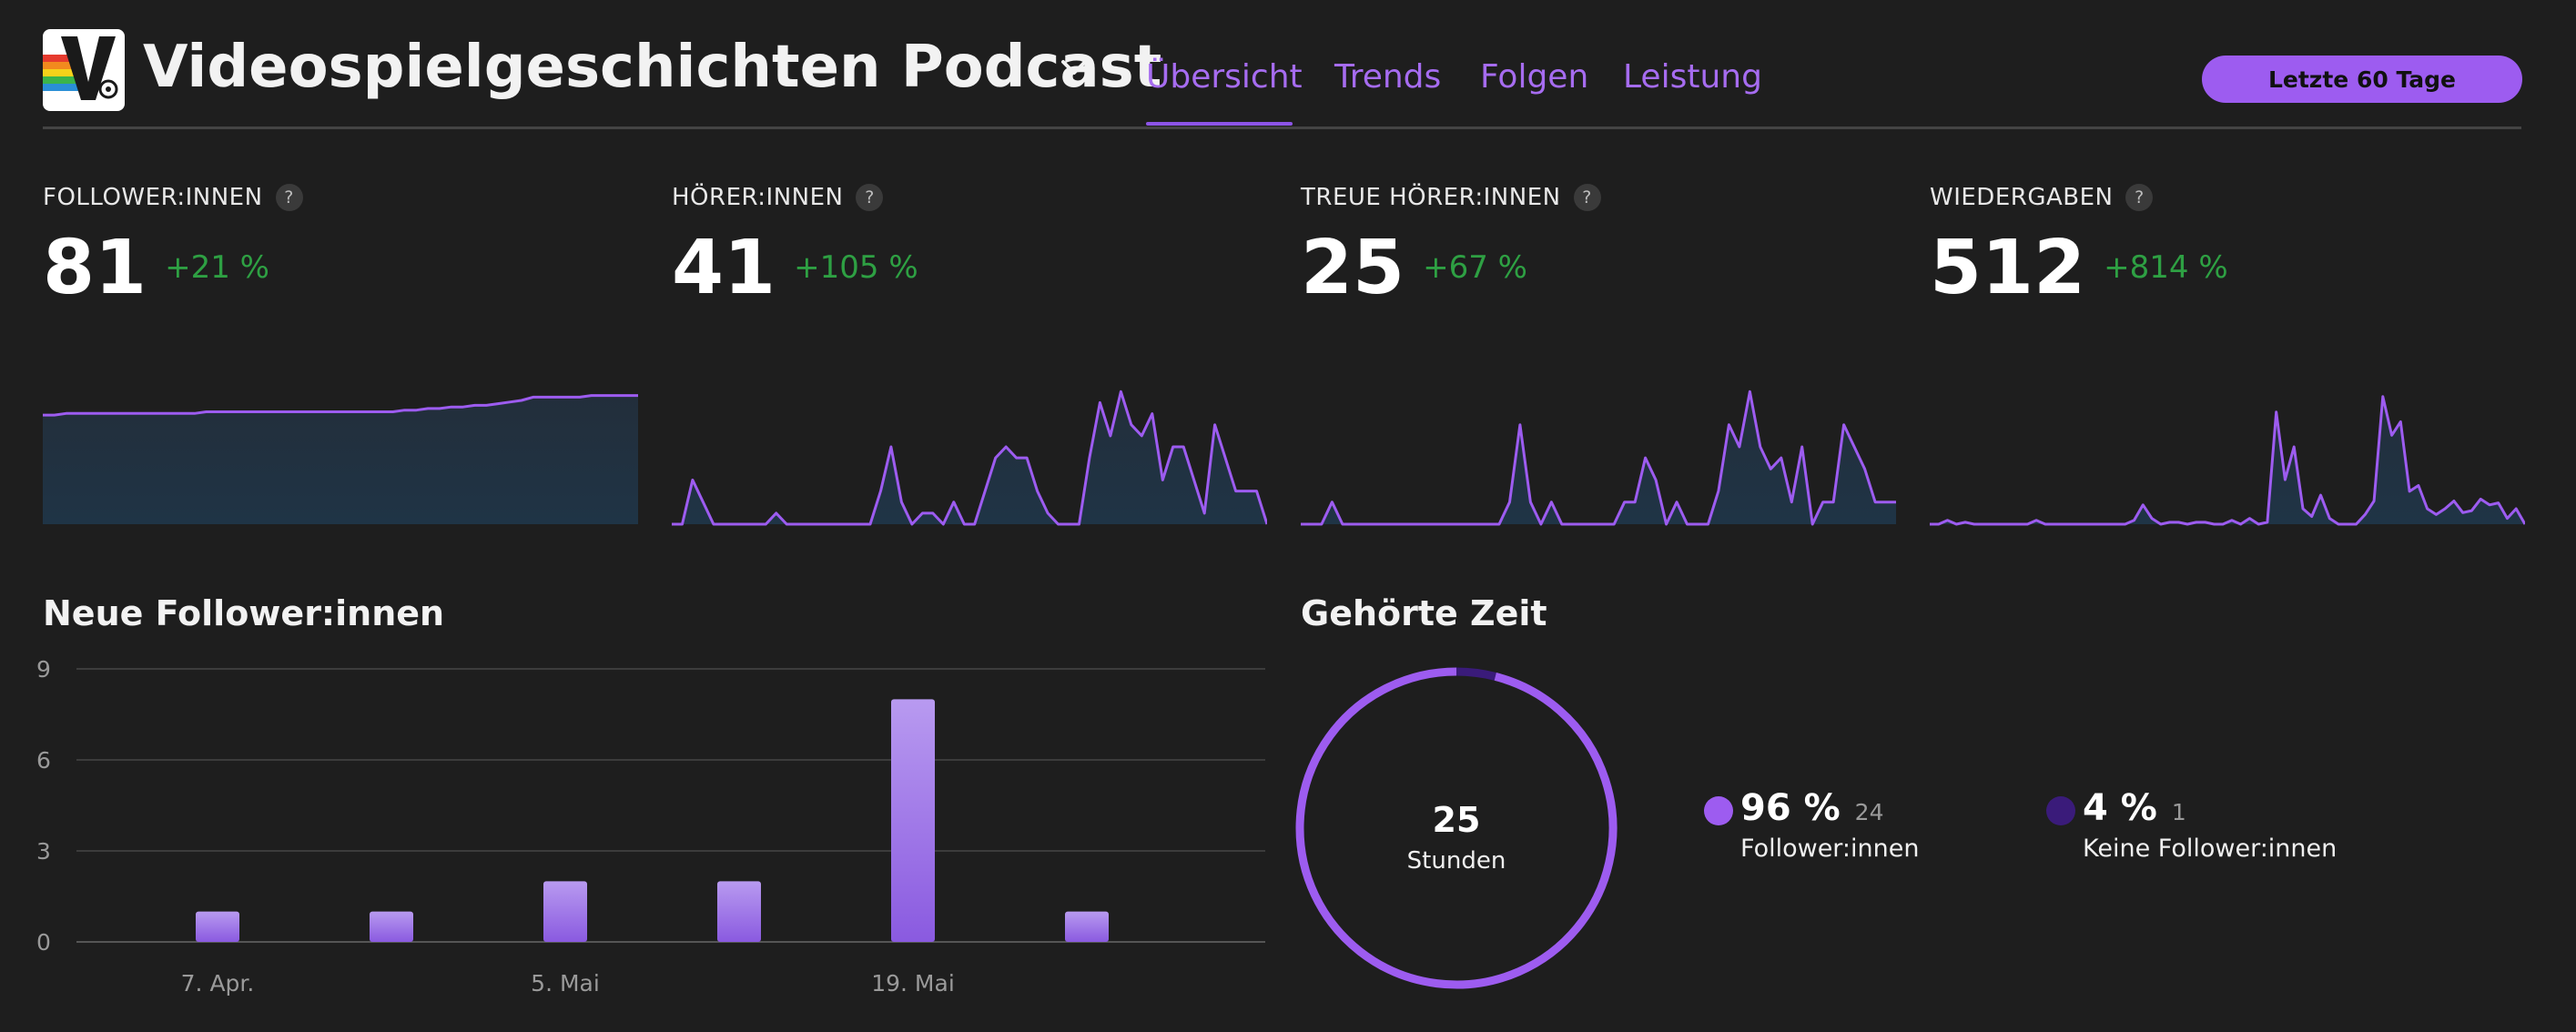 The width and height of the screenshot is (2576, 1032). Describe the element at coordinates (1431, 197) in the screenshot. I see `stat-label: TREUE HÖRER:INNEN` at that location.